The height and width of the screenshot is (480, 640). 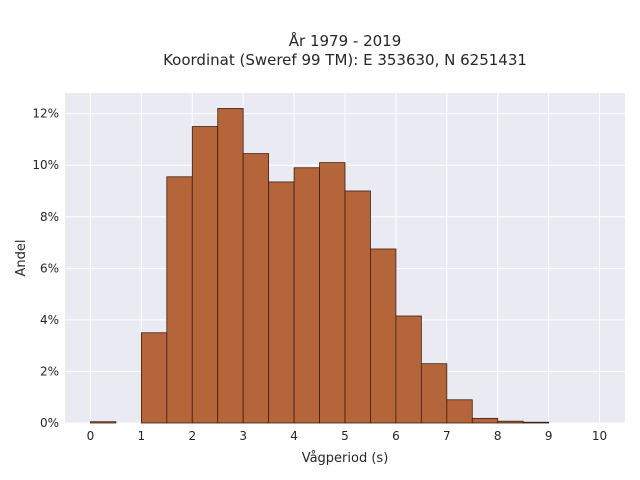 What do you see at coordinates (447, 436) in the screenshot?
I see `x-tick-label: 7` at bounding box center [447, 436].